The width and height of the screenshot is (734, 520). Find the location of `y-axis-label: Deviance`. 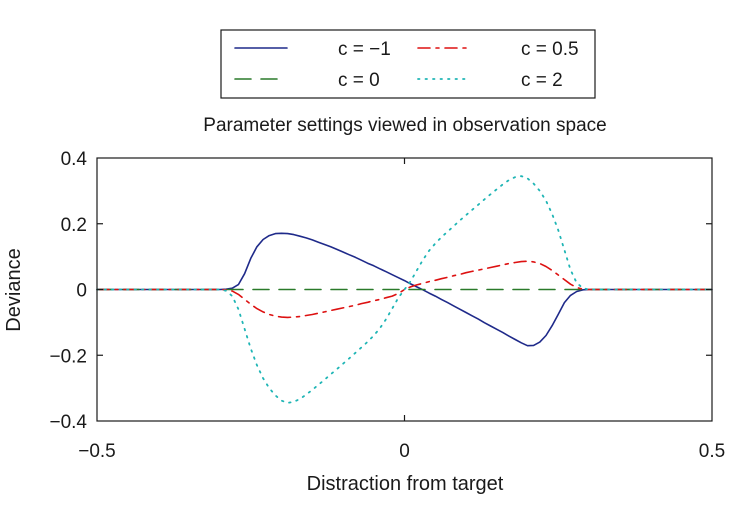

y-axis-label: Deviance is located at coordinates (14, 289).